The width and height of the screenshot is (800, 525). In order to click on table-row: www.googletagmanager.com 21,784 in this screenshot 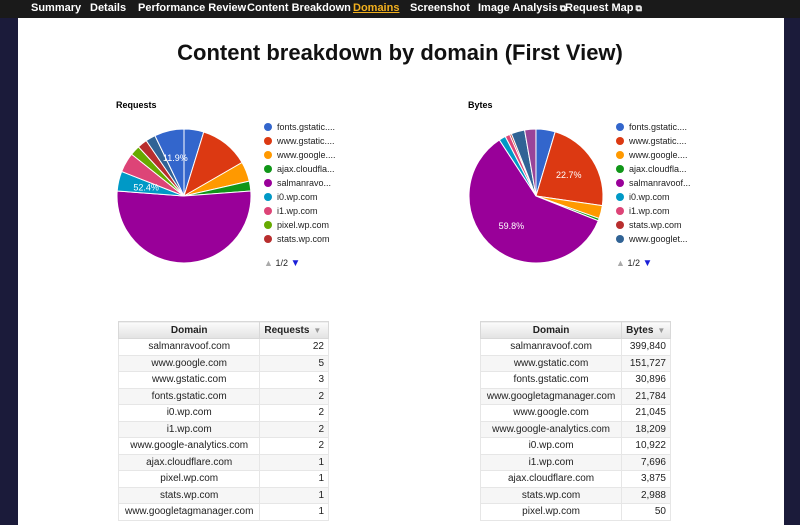, I will do `click(575, 396)`.